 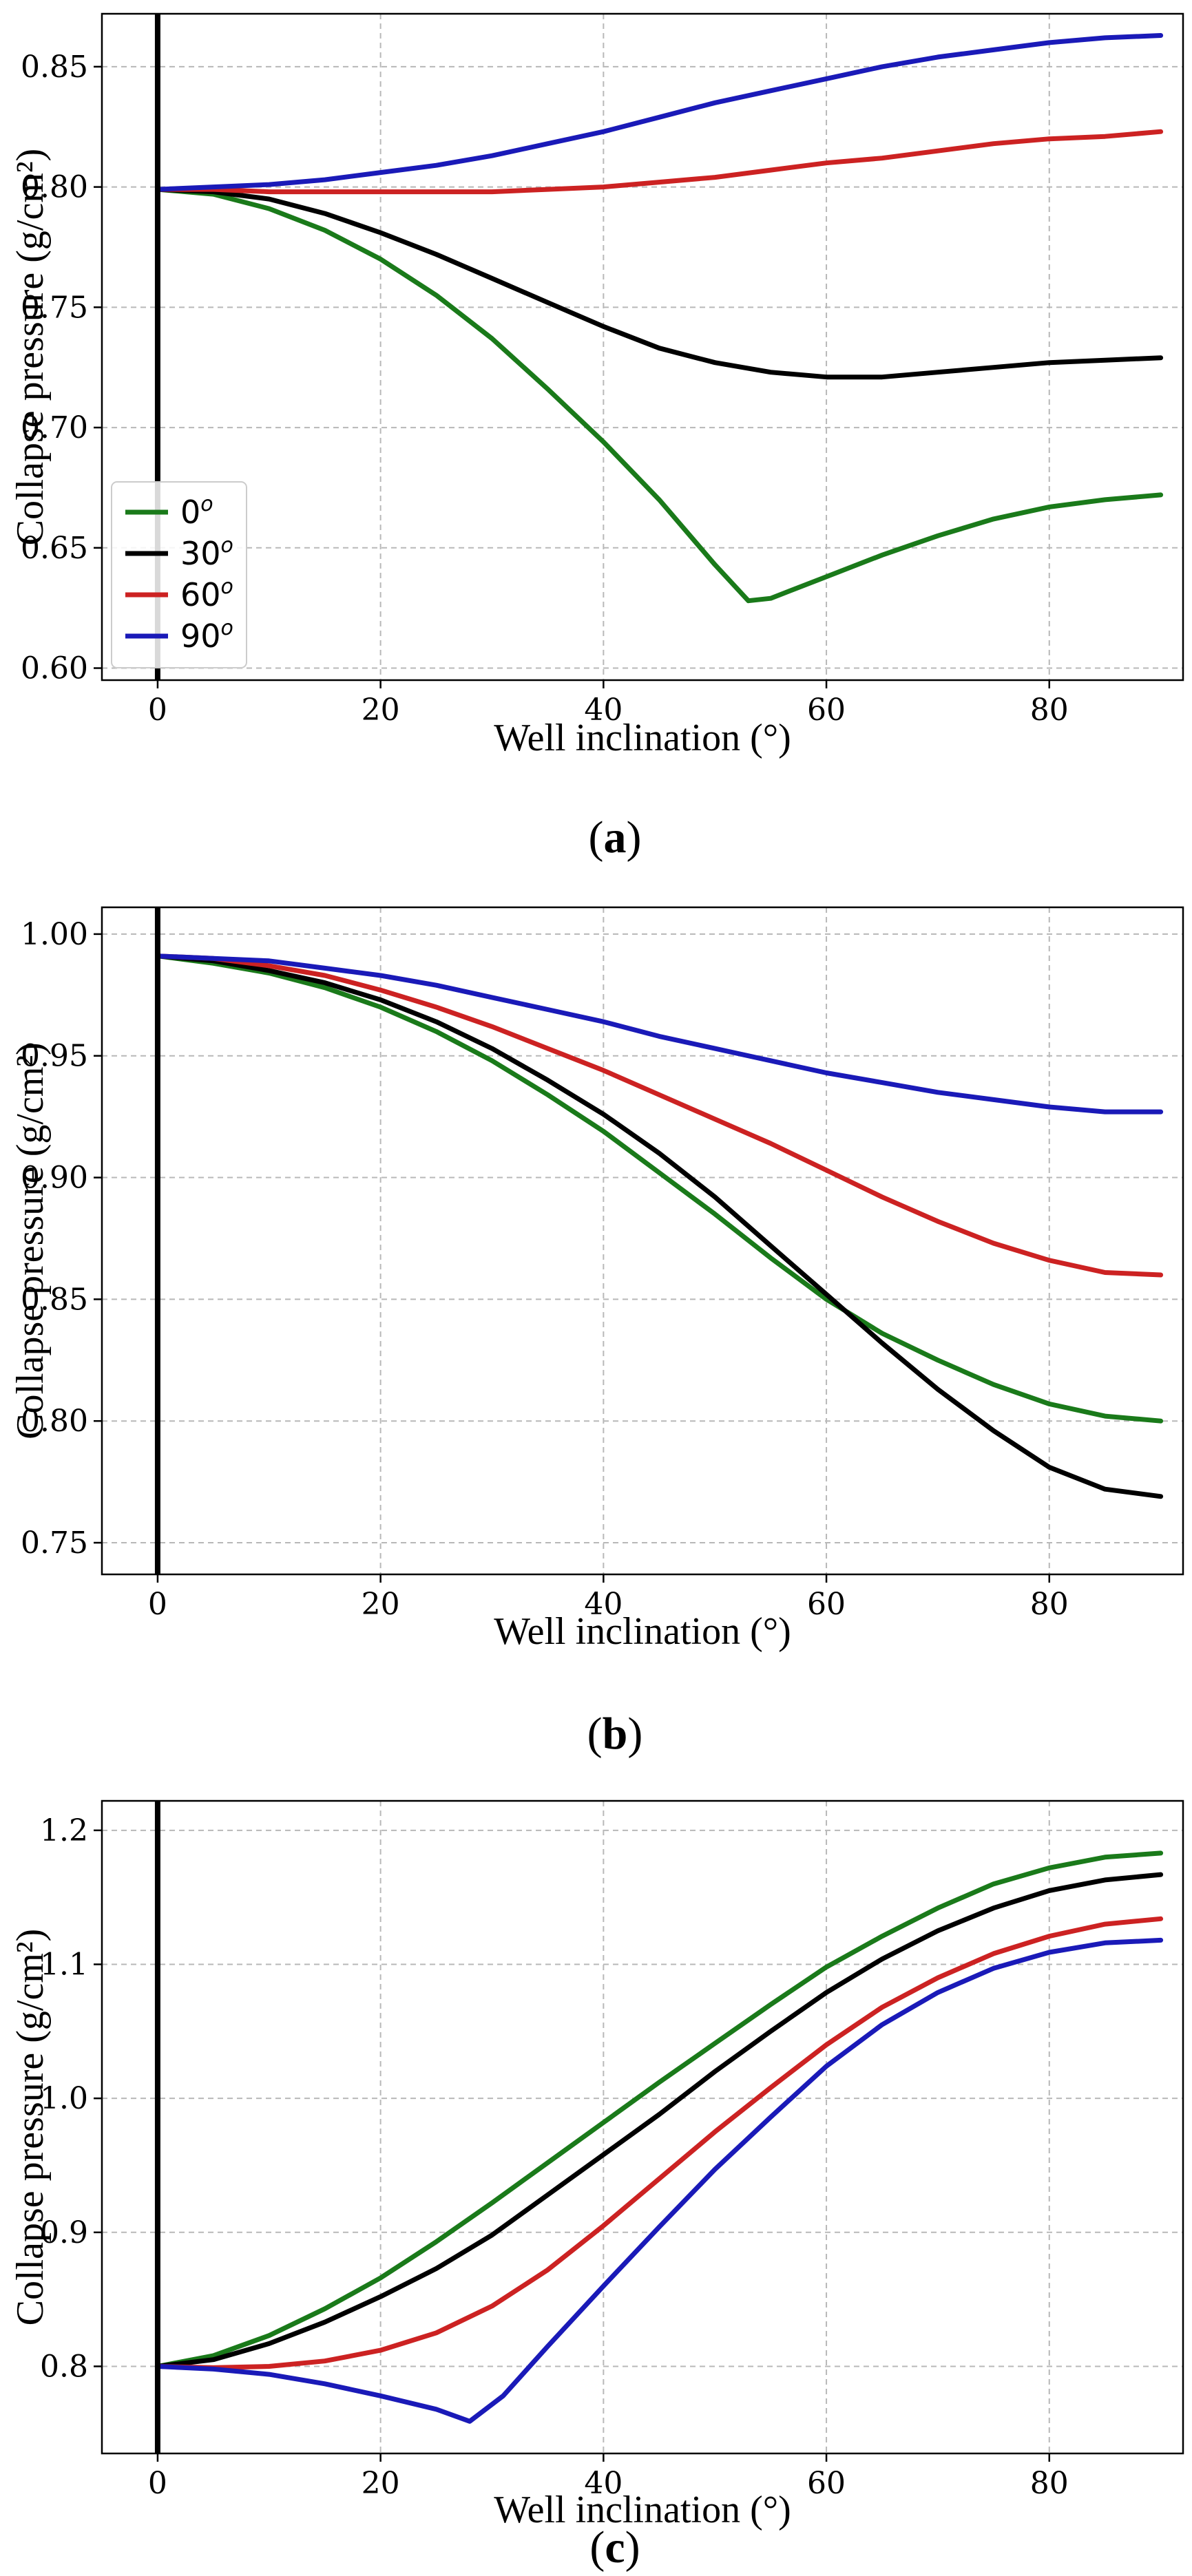 I want to click on y-tick-label: 0.90, so click(x=55, y=1179).